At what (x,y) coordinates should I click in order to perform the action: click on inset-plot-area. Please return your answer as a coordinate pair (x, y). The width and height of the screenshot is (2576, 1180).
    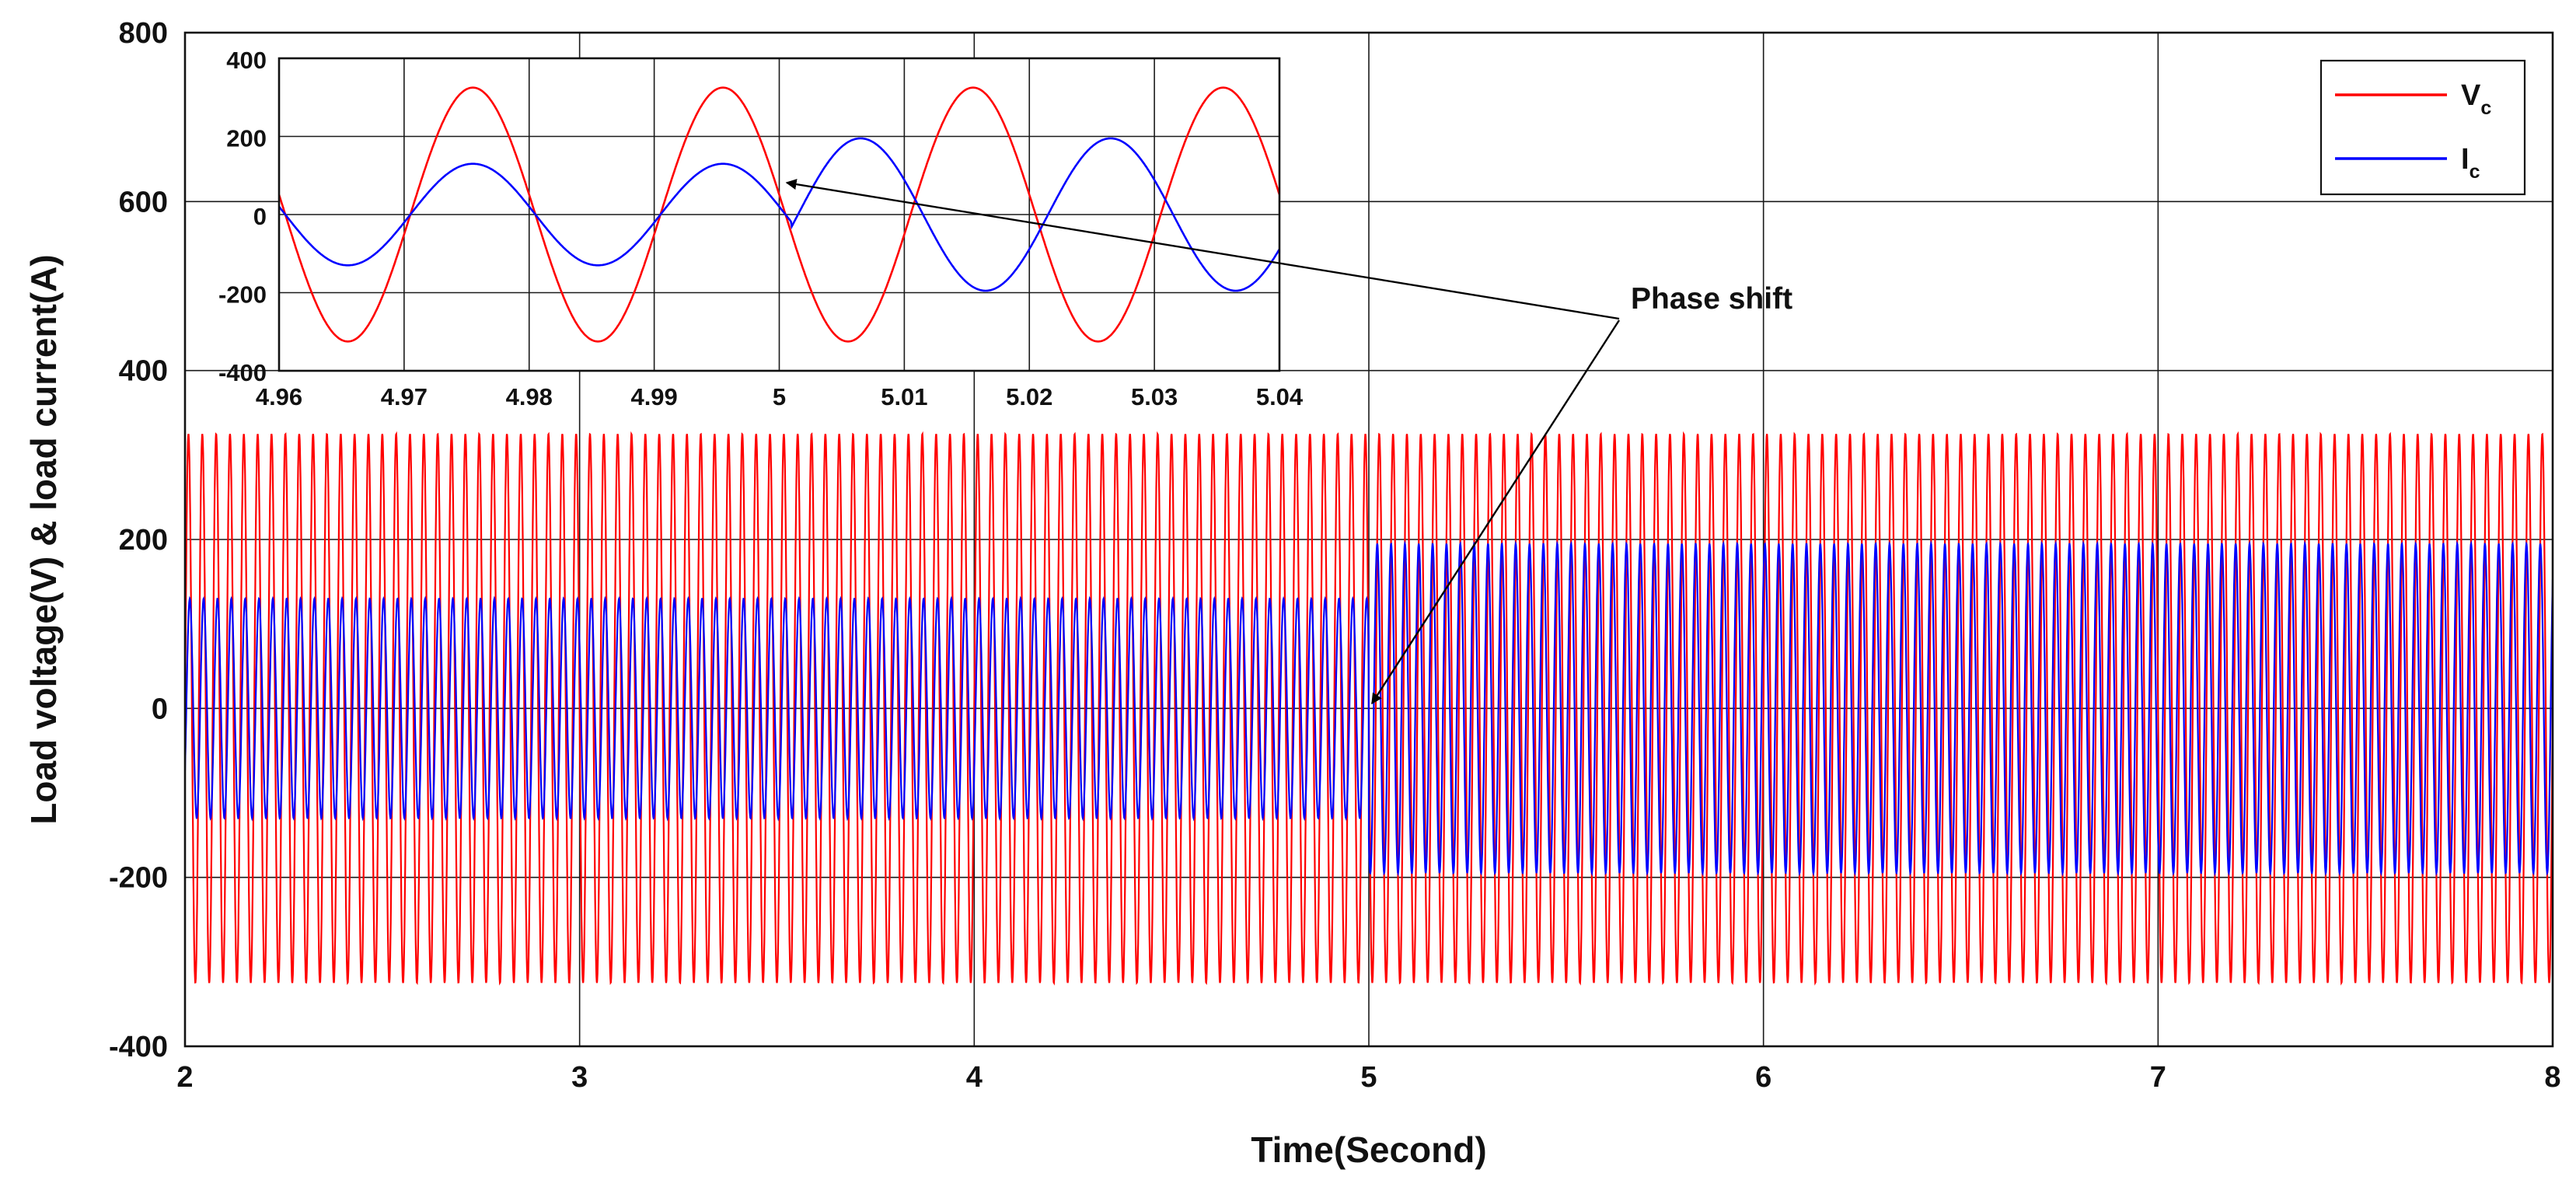
    Looking at the image, I should click on (779, 214).